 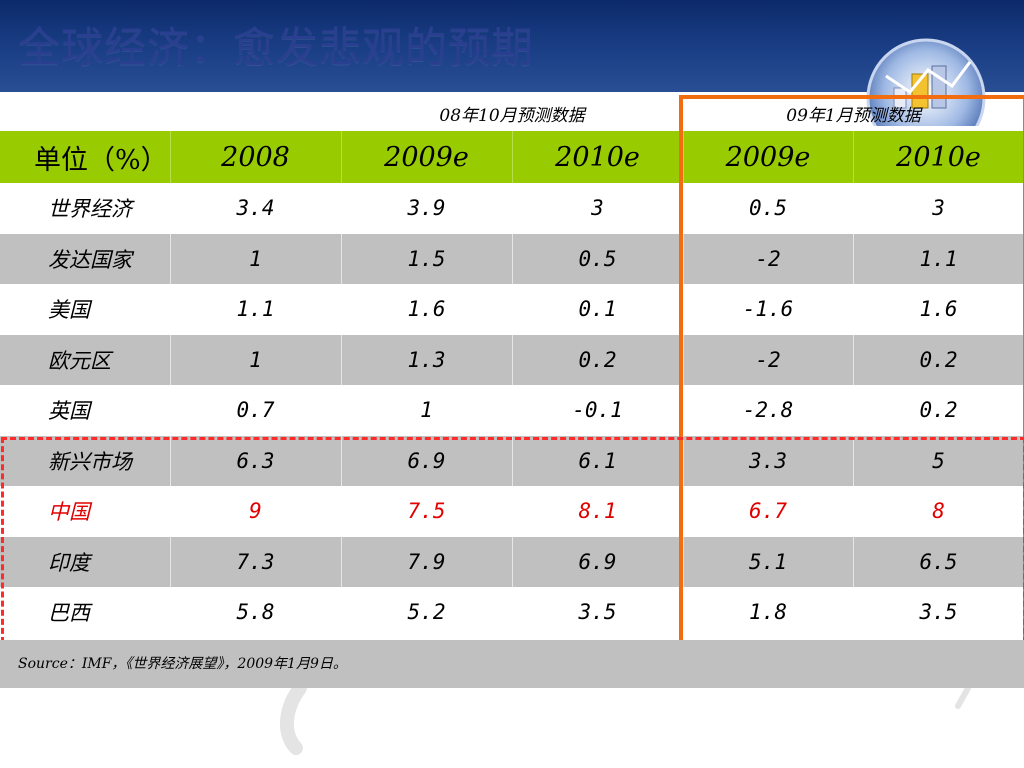 I want to click on cell: 6.1, so click(x=598, y=460).